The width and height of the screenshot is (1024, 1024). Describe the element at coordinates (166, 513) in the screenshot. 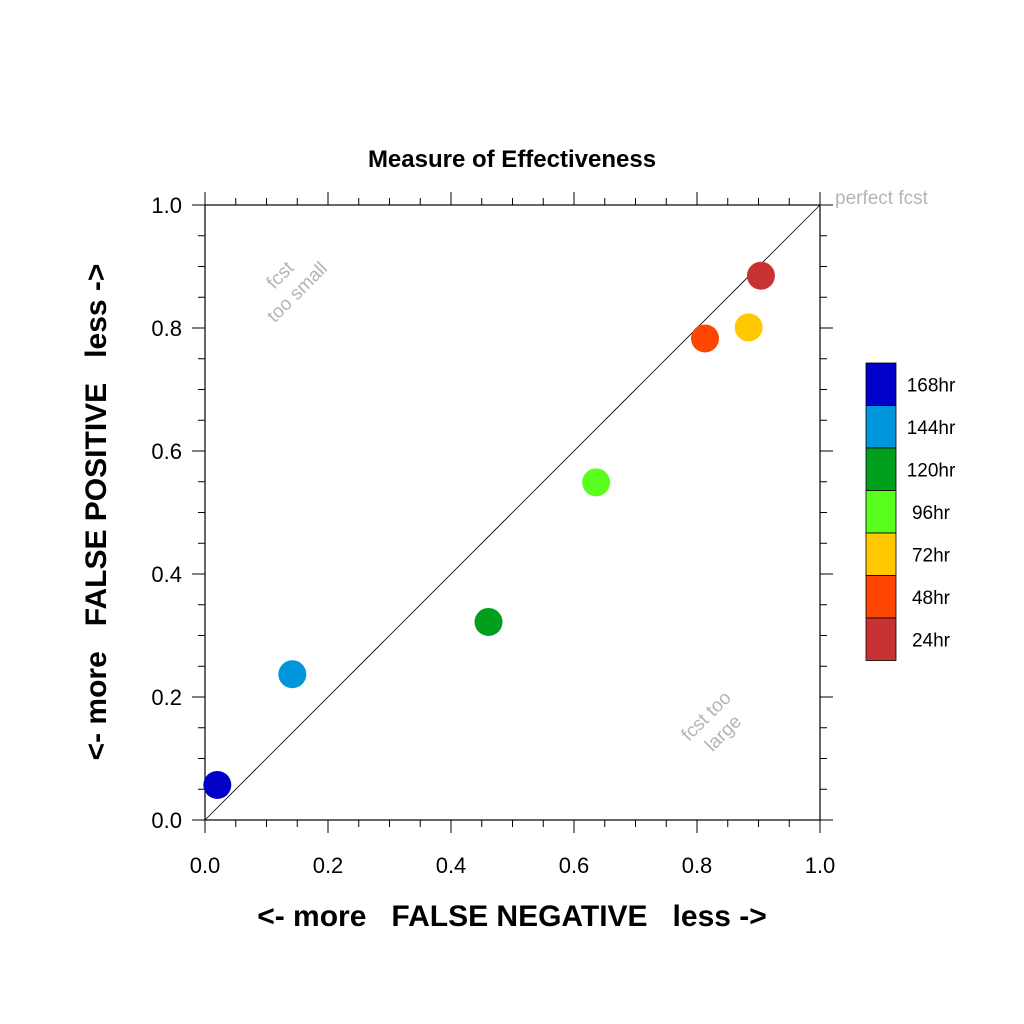

I see `y-tick-labels: 0.0 0.2 0.4 0.6 0.8 1.0` at that location.